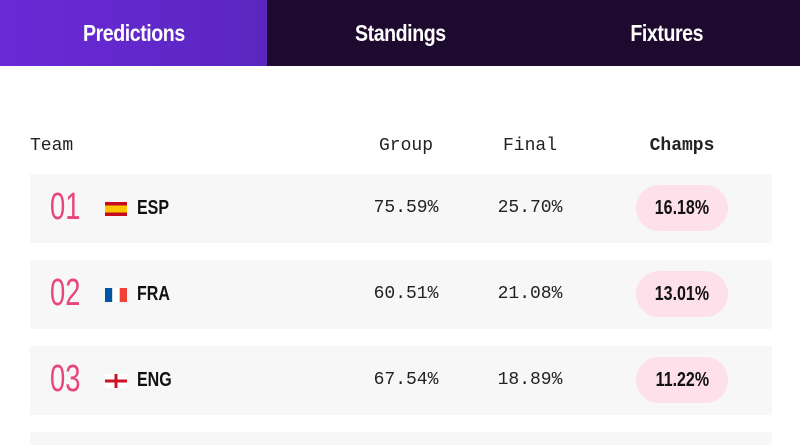 This screenshot has width=800, height=445. I want to click on team-code: ESP, so click(153, 208).